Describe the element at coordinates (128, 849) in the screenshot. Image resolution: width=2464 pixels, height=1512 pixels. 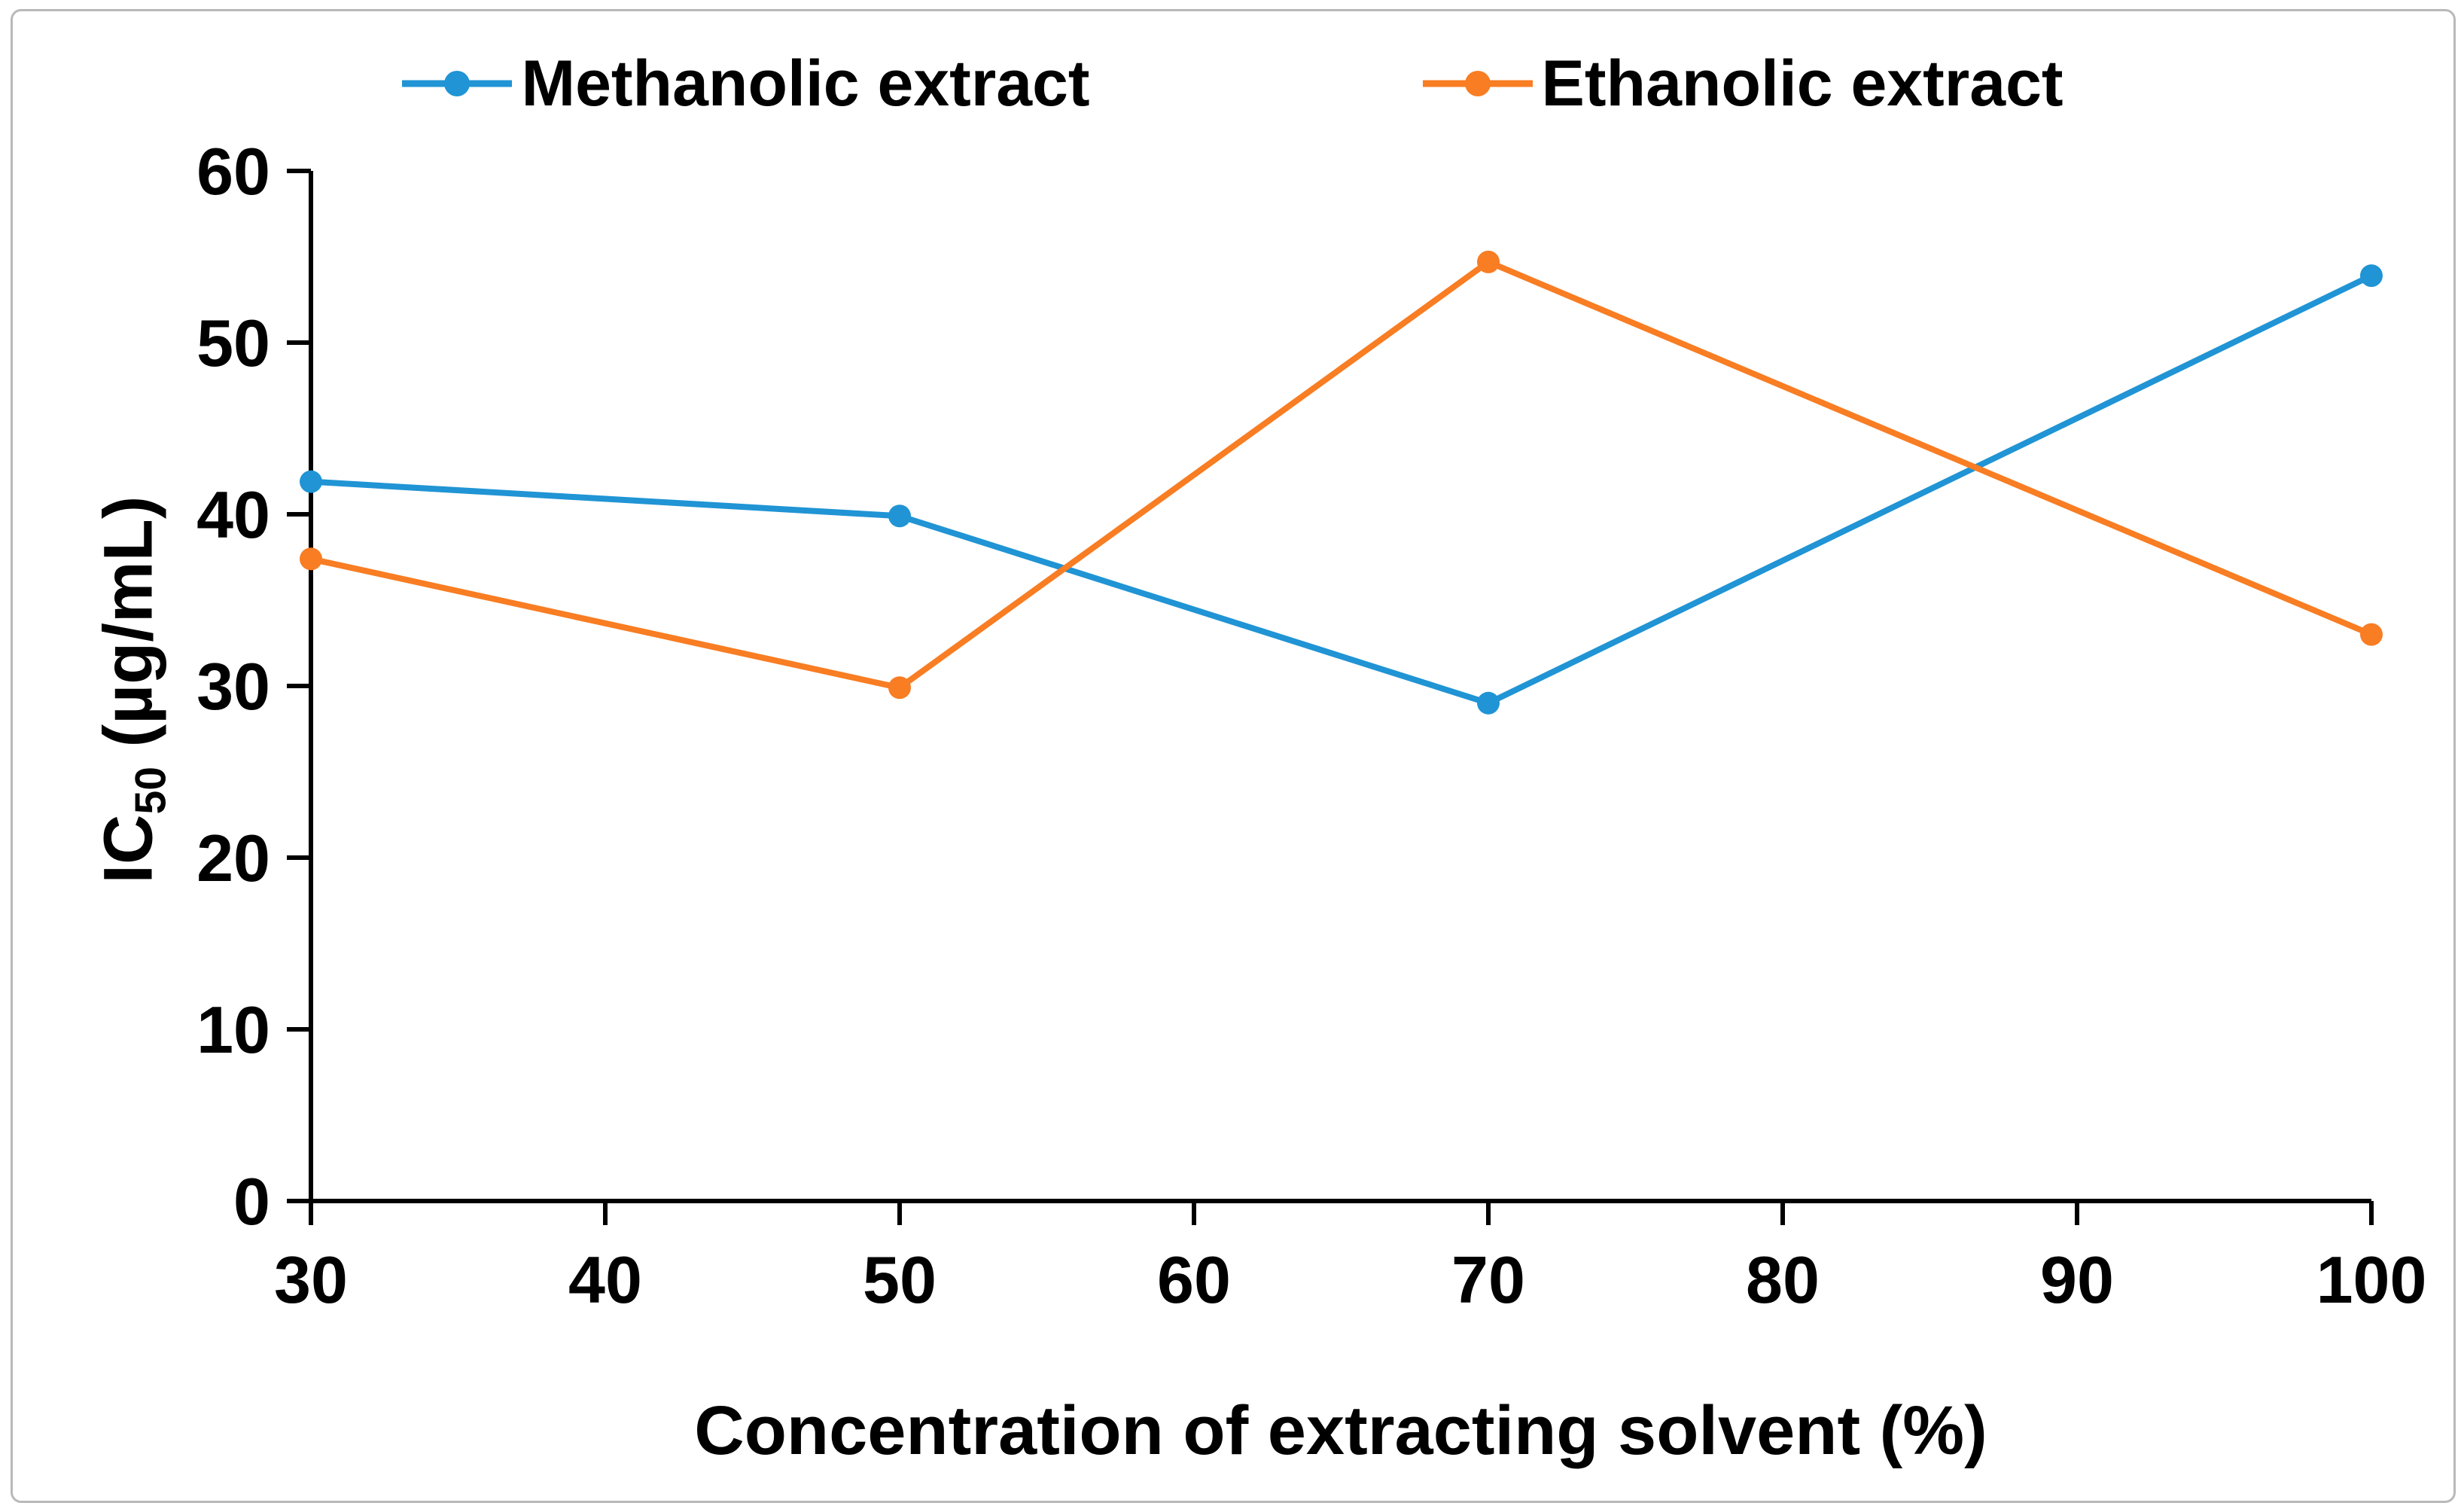
I see `y-axis-title-prefix: IC` at that location.